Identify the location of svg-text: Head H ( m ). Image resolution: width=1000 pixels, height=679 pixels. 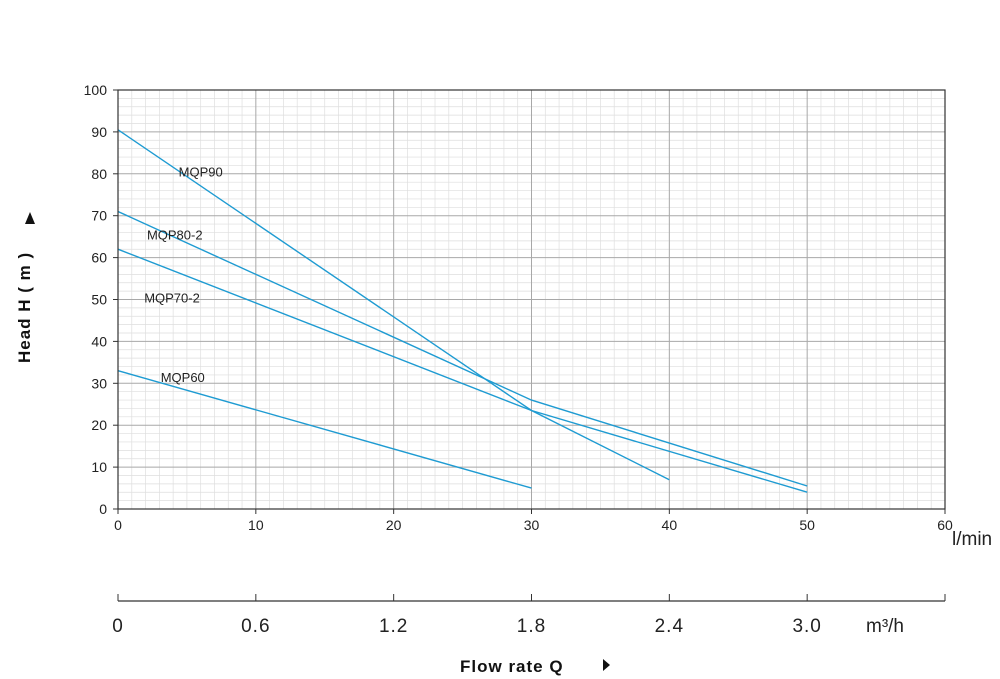
(24, 307).